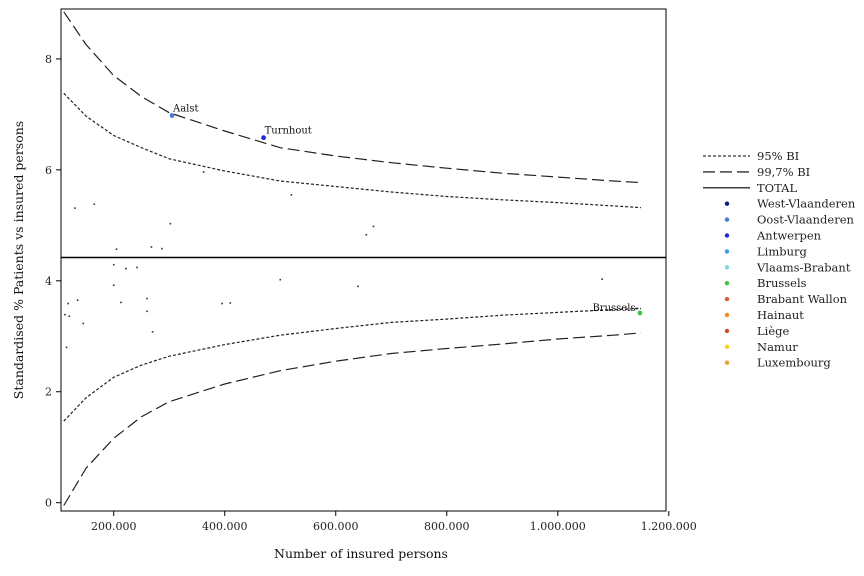 The width and height of the screenshot is (864, 576). What do you see at coordinates (336, 526) in the screenshot?
I see `x-tick-label: 600.000` at bounding box center [336, 526].